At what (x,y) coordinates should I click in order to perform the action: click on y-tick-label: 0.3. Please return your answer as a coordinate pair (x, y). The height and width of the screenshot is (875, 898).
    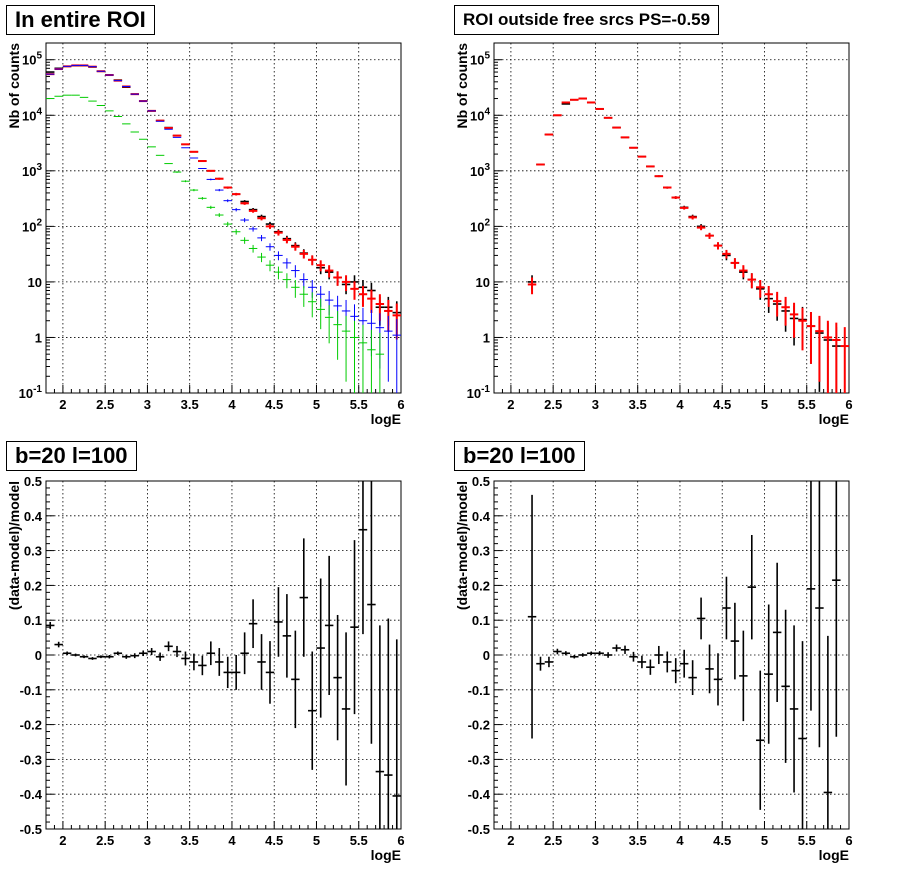
    Looking at the image, I should click on (33, 551).